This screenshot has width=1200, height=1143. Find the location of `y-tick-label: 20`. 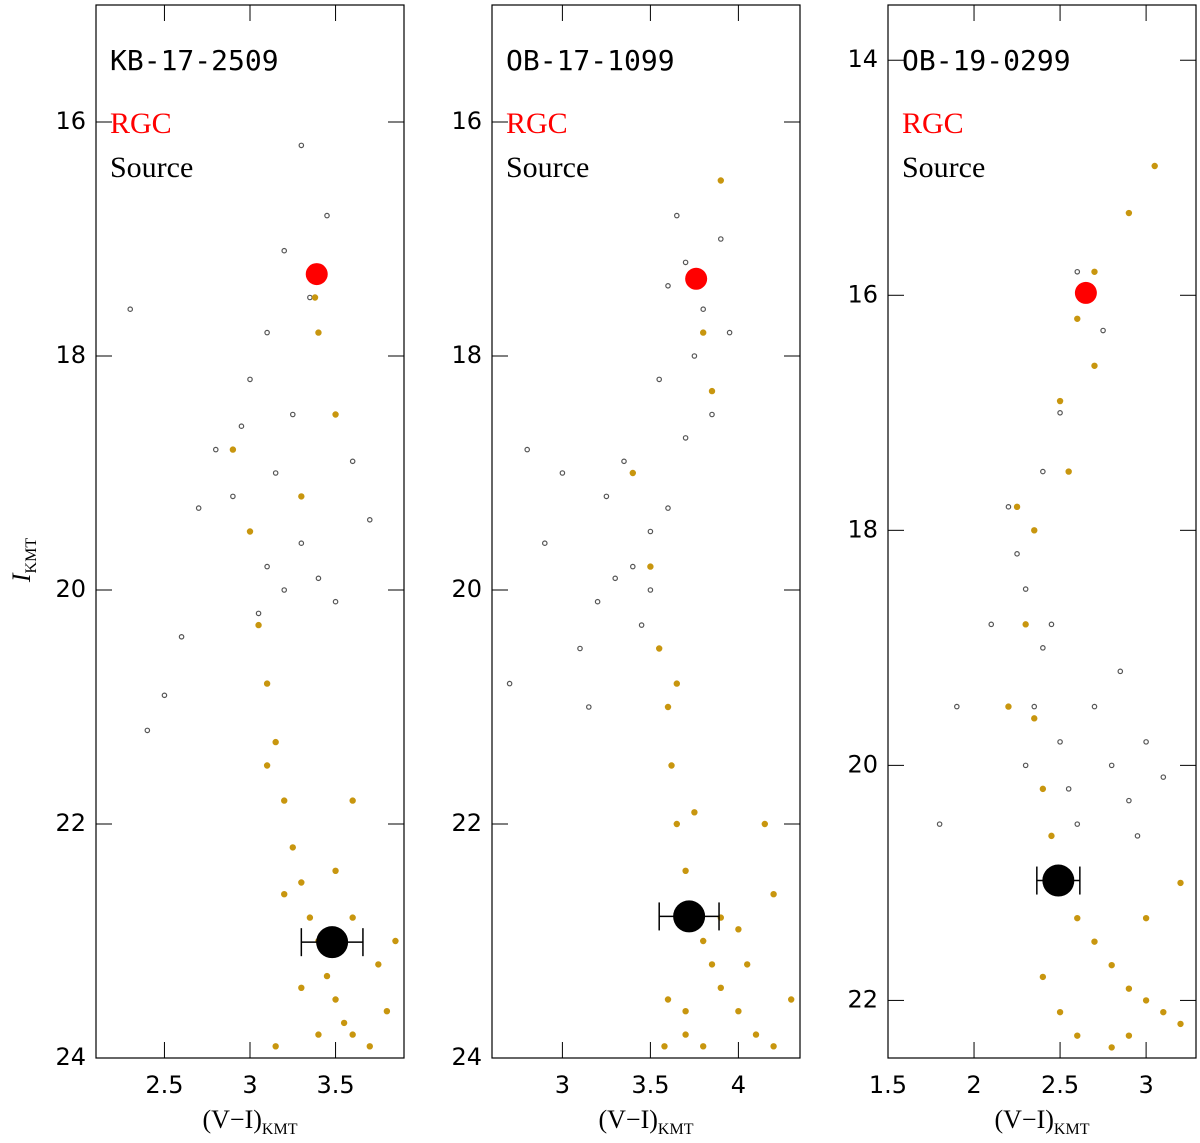

y-tick-label: 20 is located at coordinates (70, 589).